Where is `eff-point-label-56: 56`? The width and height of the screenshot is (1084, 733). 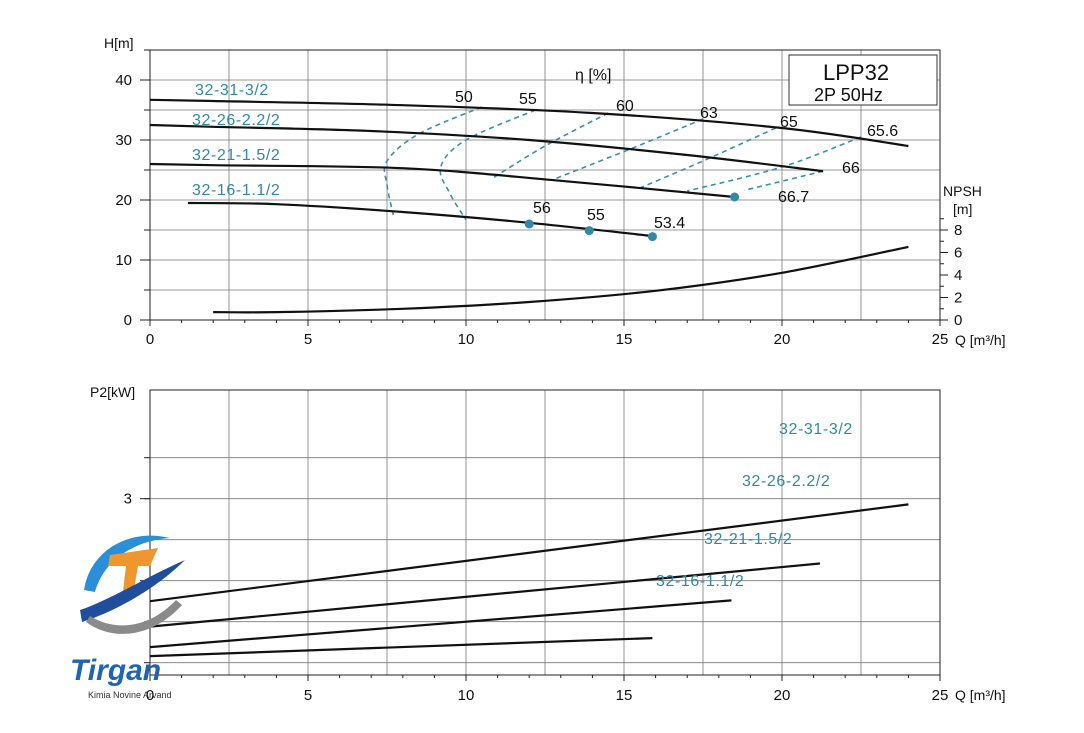
eff-point-label-56: 56 is located at coordinates (542, 208).